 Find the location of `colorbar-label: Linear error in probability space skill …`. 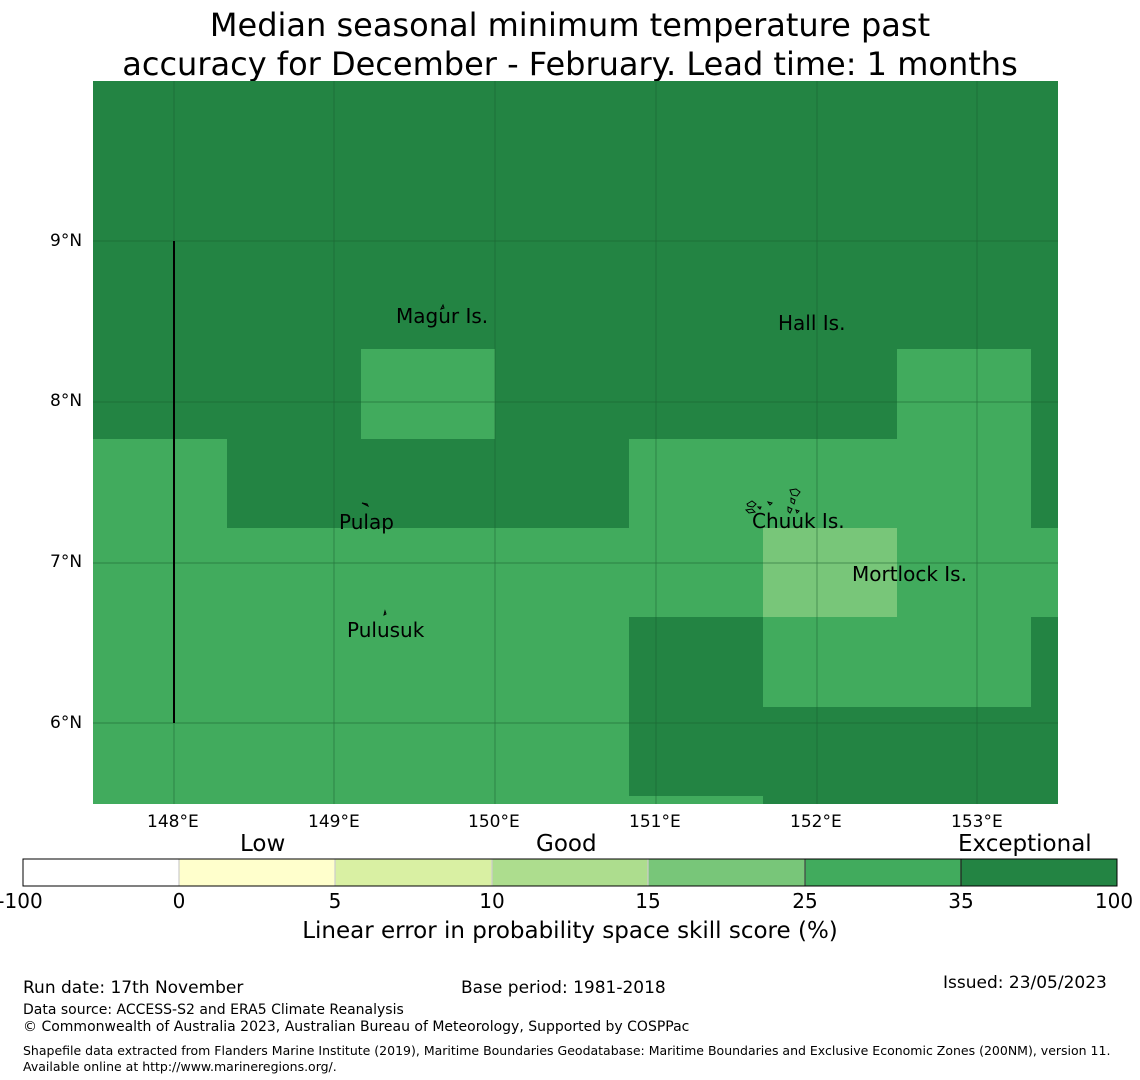

colorbar-label: Linear error in probability space skill … is located at coordinates (570, 931).